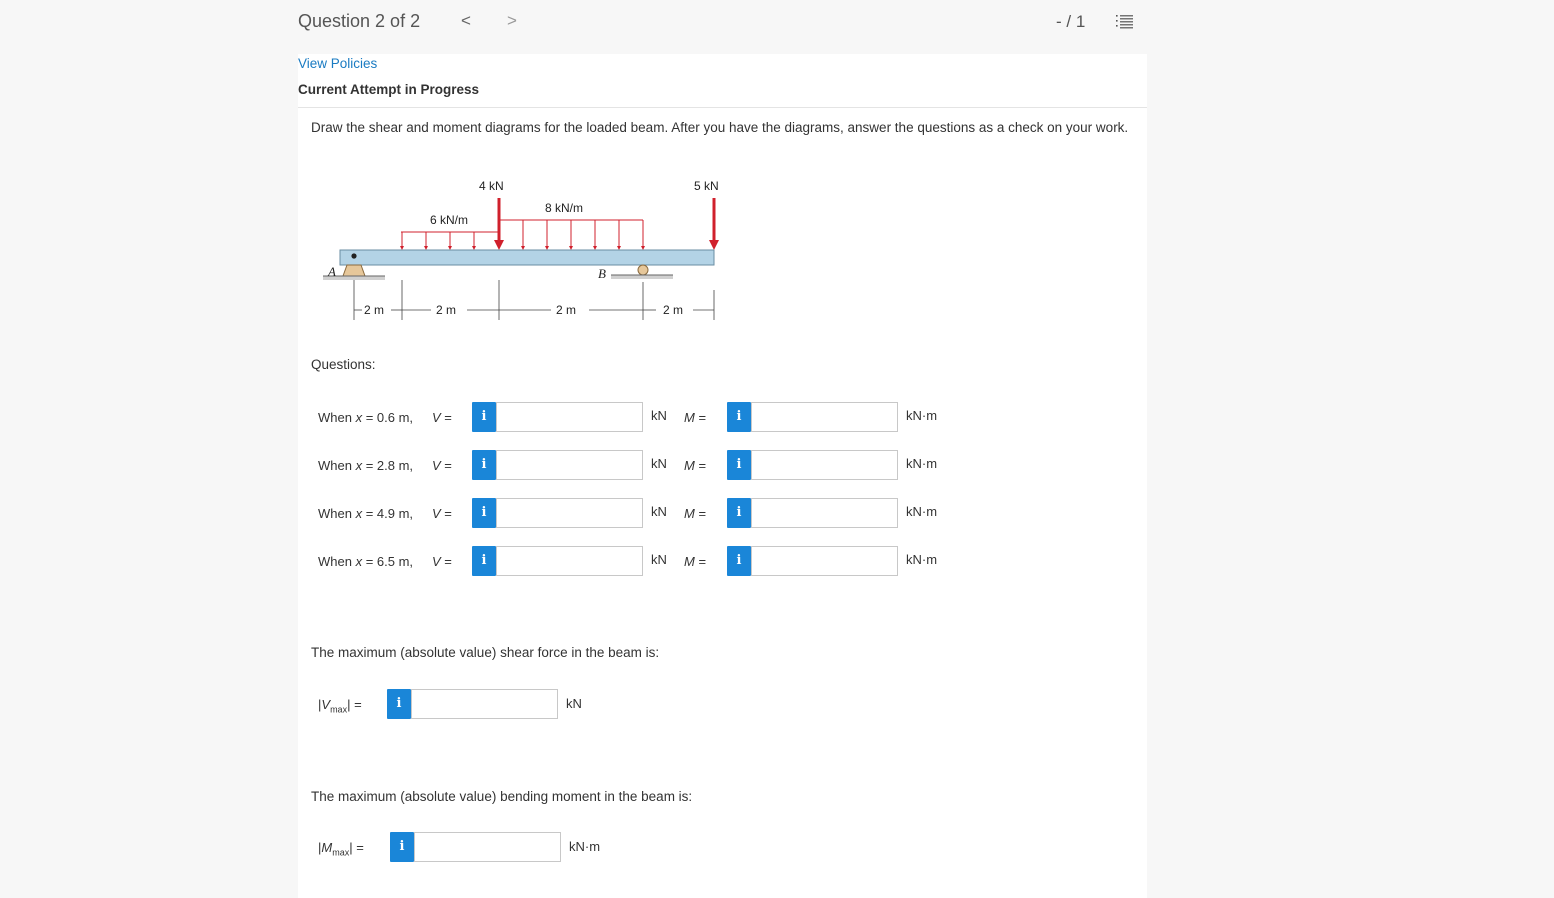 The height and width of the screenshot is (898, 1554). What do you see at coordinates (388, 417) in the screenshot?
I see `x-value: = 0.6 m,` at bounding box center [388, 417].